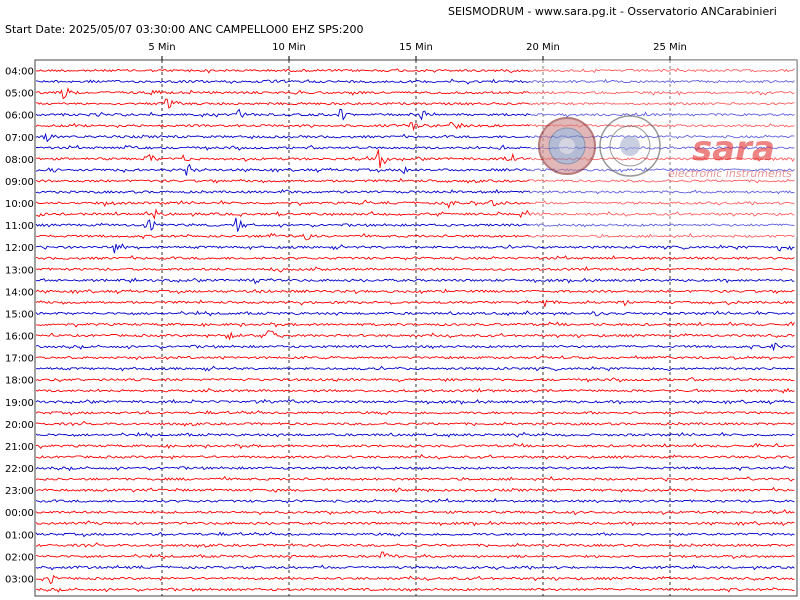 This screenshot has height=600, width=800. What do you see at coordinates (630, 146) in the screenshot?
I see `observatory-seal-icon` at bounding box center [630, 146].